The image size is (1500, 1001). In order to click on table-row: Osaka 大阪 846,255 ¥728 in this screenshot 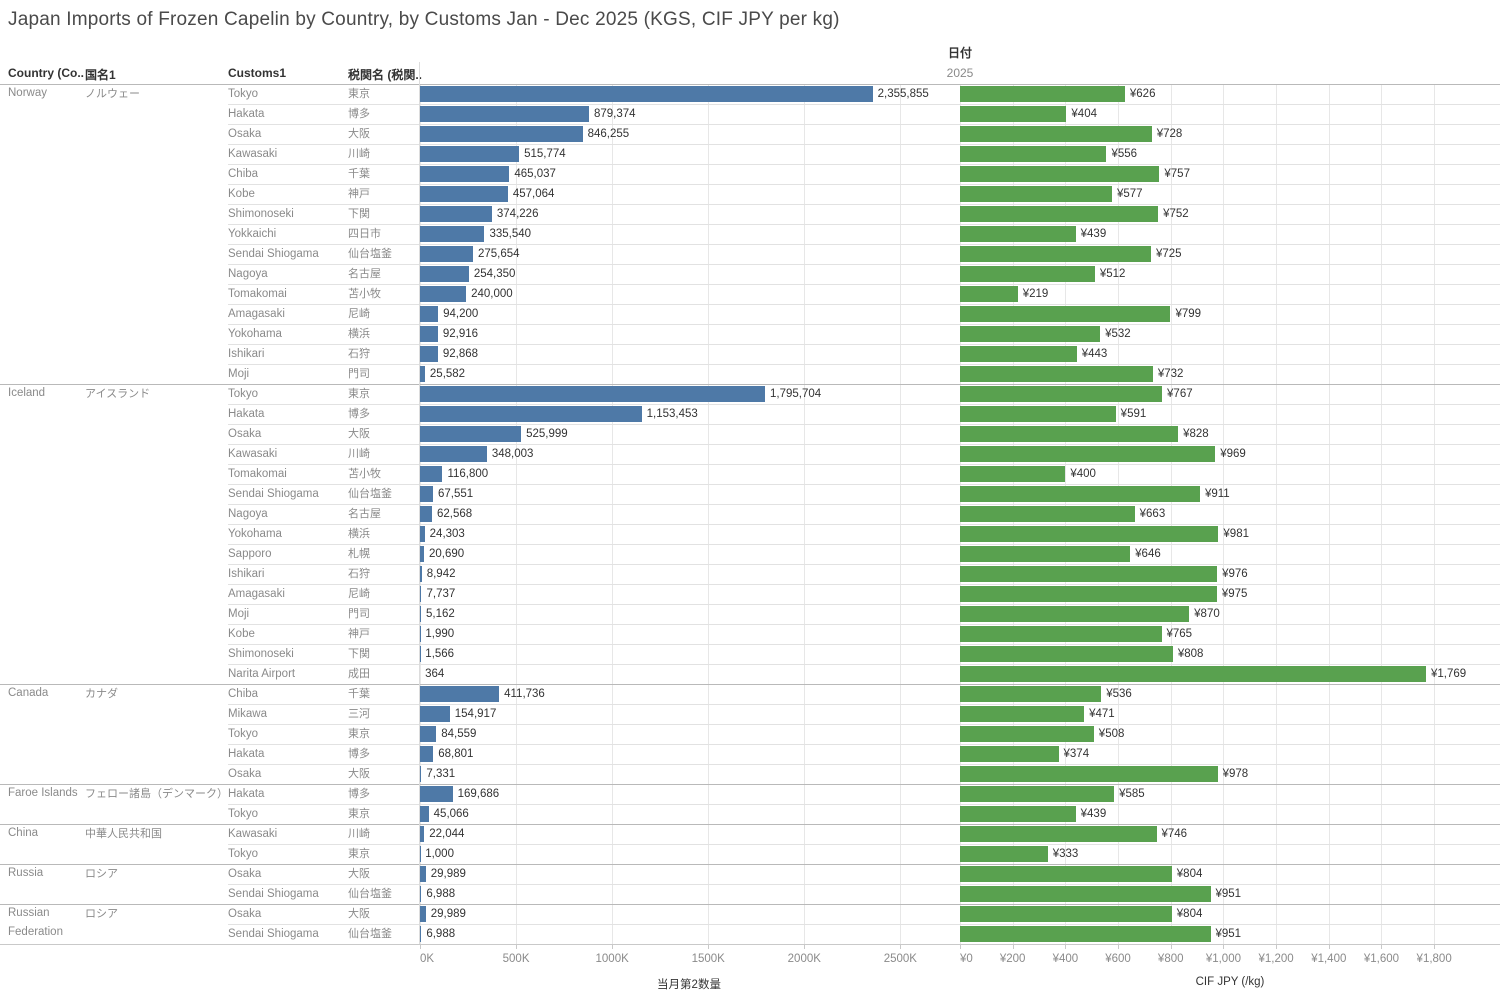, I will do `click(750, 134)`.